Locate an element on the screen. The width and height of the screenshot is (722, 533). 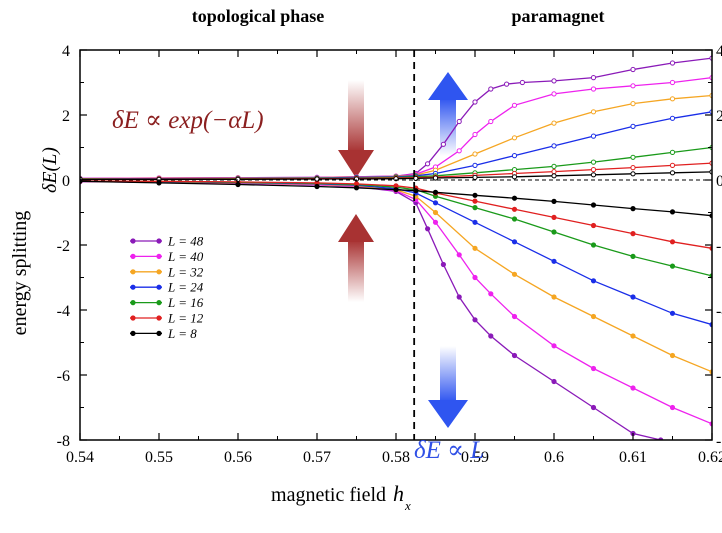
y-axis-title: energy splitting is located at coordinates (20, 273).